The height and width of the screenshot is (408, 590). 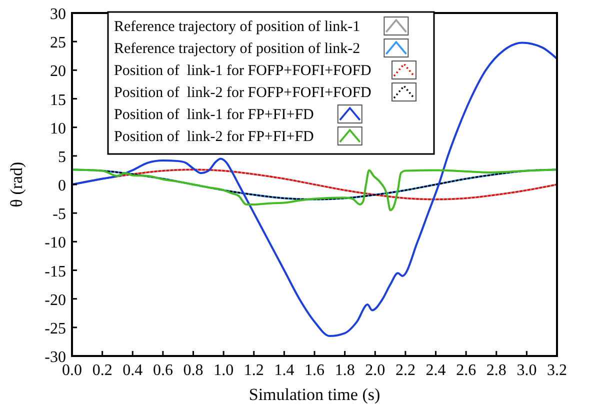 I want to click on x-axis-title: Simulation time (s), so click(x=314, y=394).